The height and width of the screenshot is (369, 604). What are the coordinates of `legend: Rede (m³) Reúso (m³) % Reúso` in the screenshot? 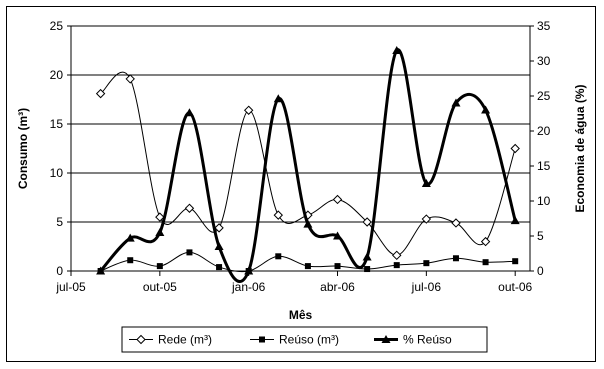 It's located at (304, 339).